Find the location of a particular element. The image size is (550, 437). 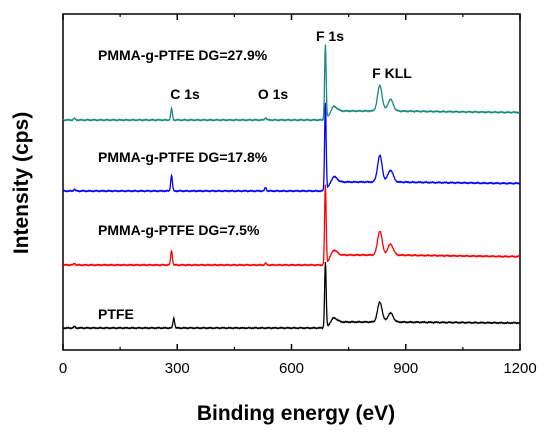

series-label: PMMA-g-PTFE DG=17.8% is located at coordinates (183, 157).